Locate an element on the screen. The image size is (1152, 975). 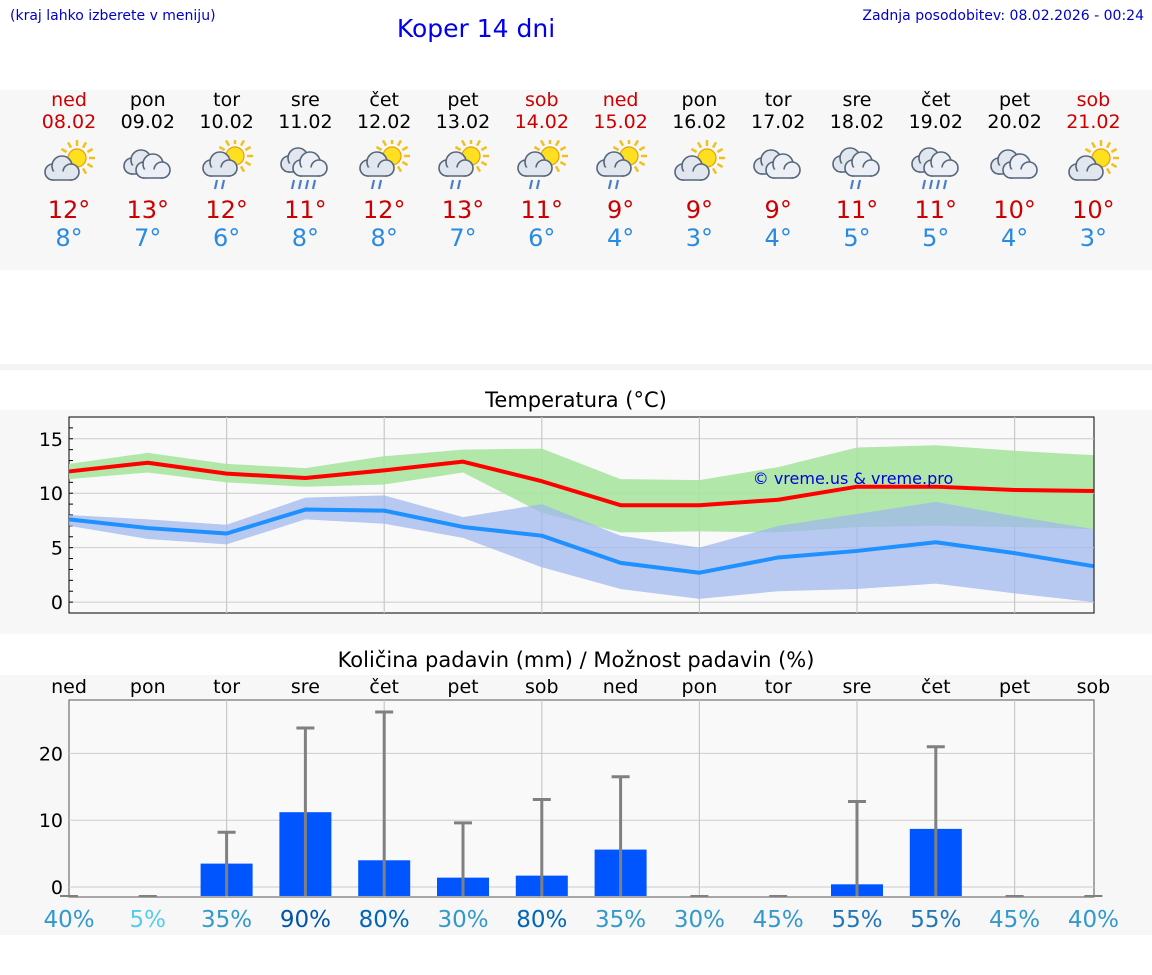
page-title: Koper 14 dni is located at coordinates (476, 28).